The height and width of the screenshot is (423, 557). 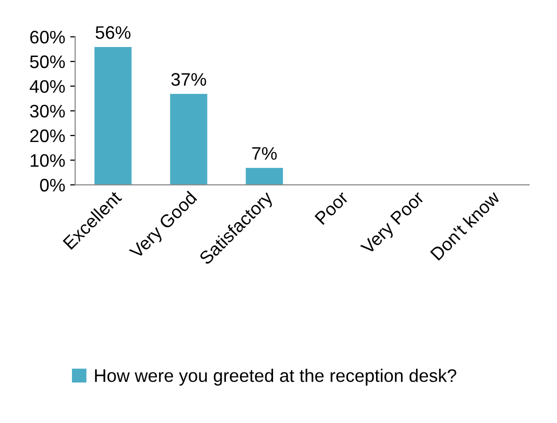 I want to click on data-label: 56%, so click(x=113, y=32).